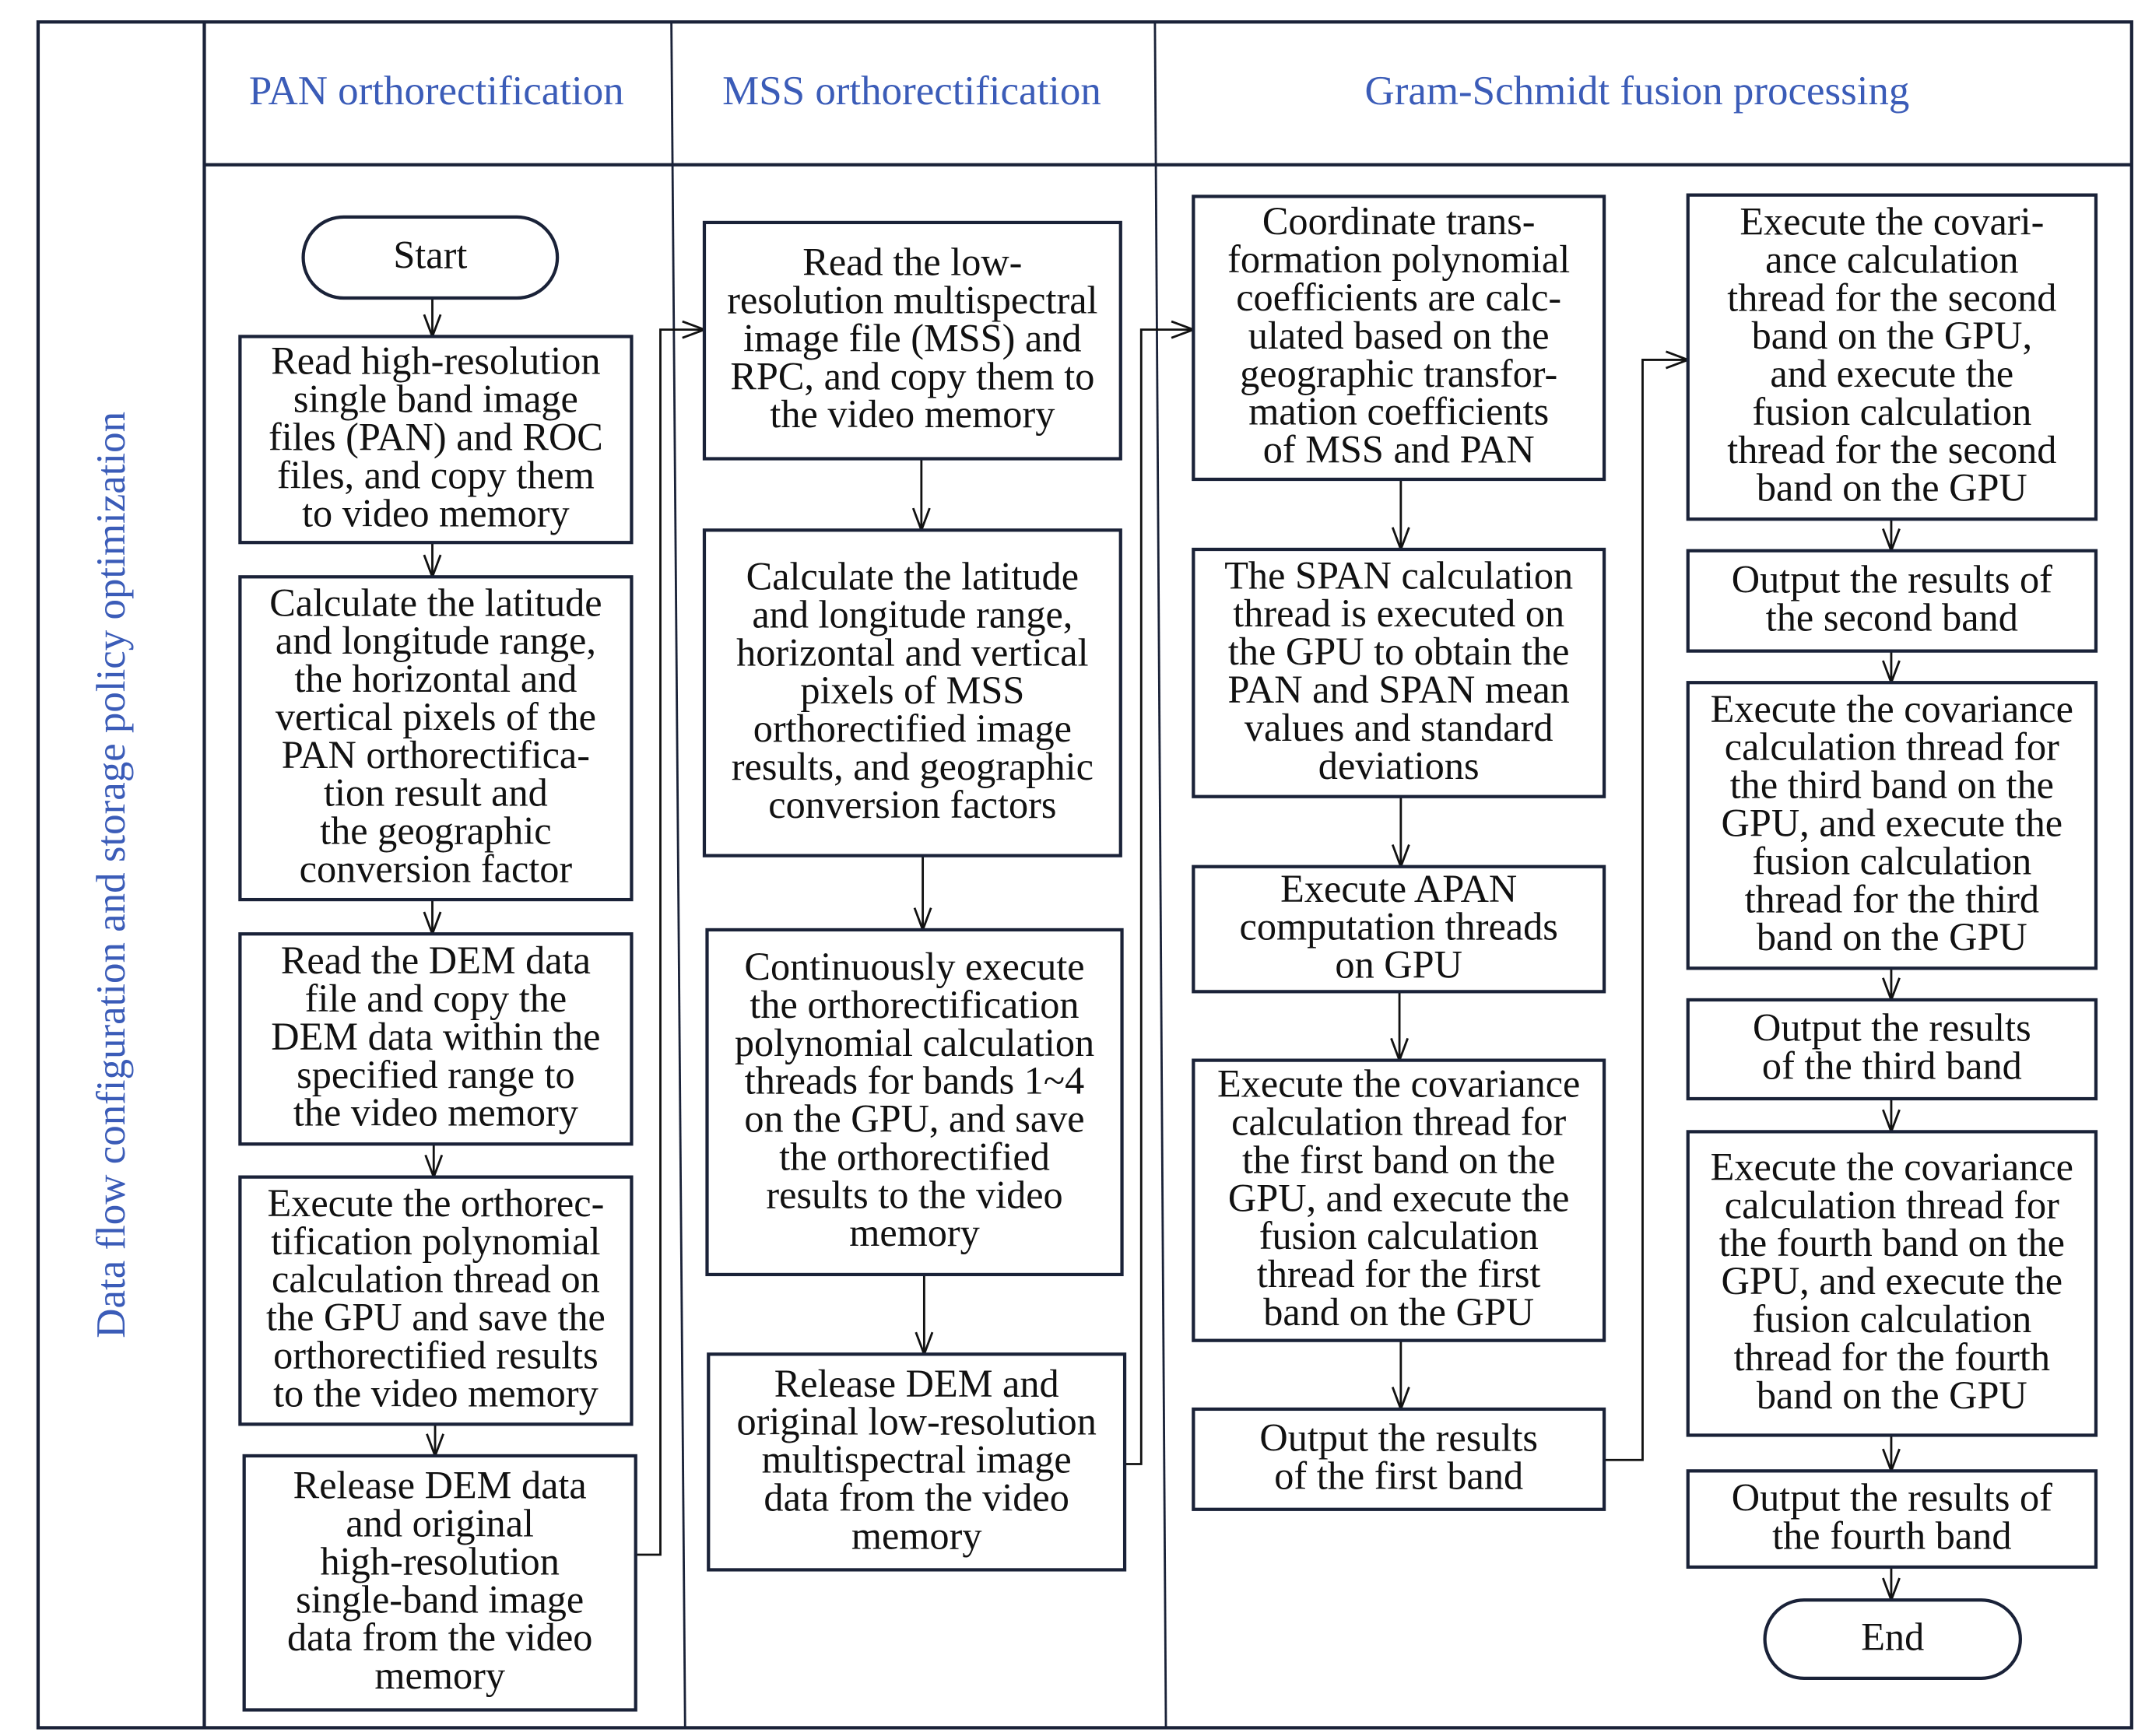 This screenshot has width=2145, height=1736. Describe the element at coordinates (912, 376) in the screenshot. I see `node-text-line: RPC, and copy them to` at that location.